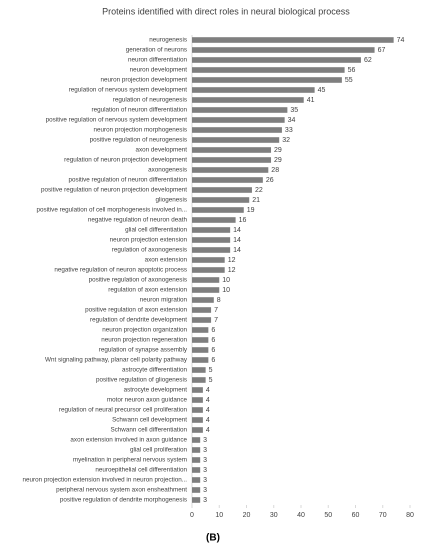  I want to click on y-tick-label: axon extension, so click(166, 260).